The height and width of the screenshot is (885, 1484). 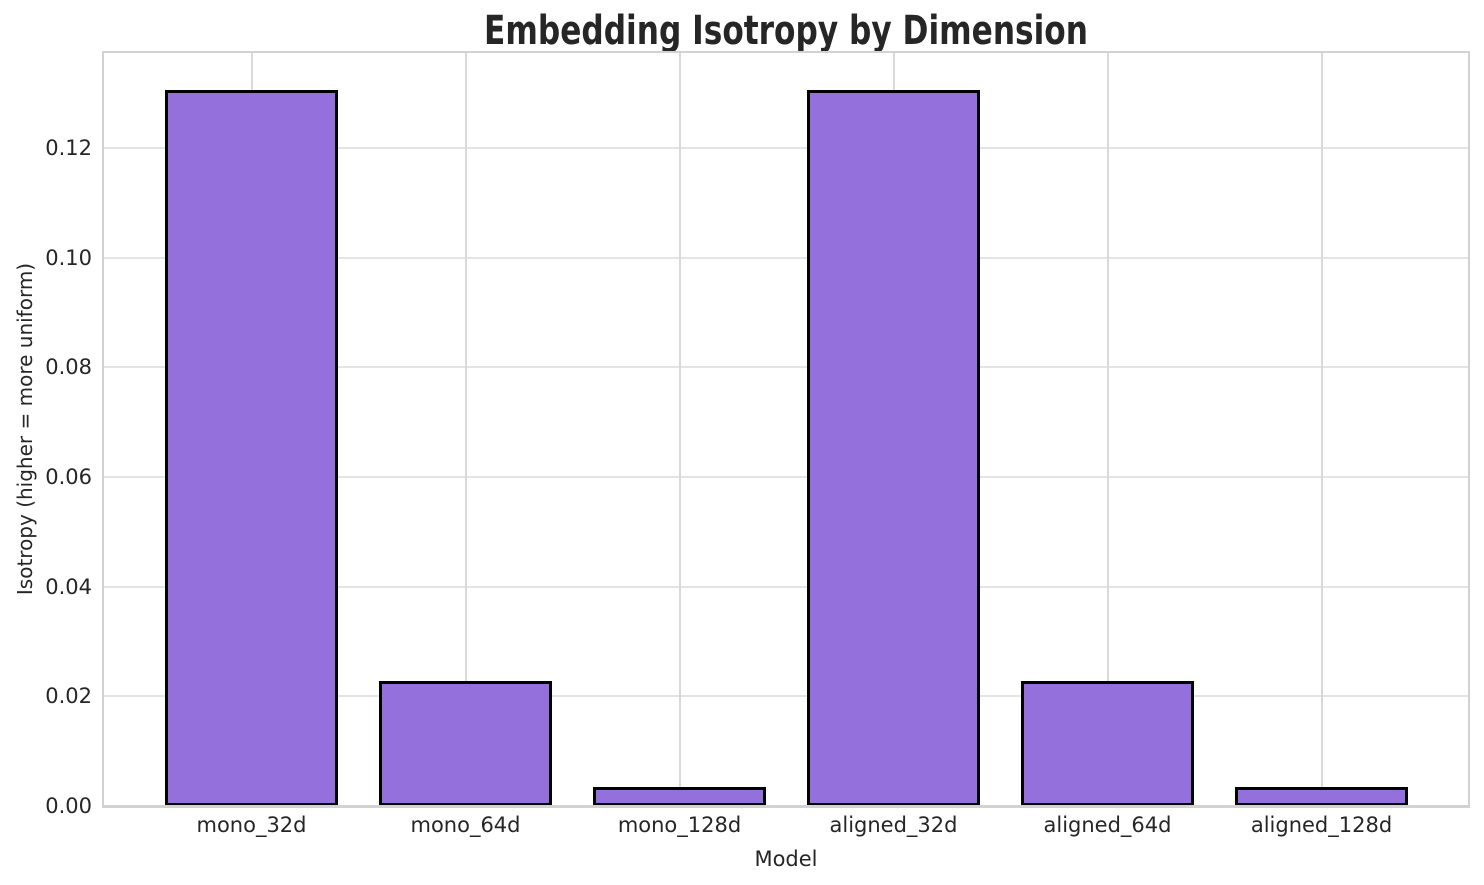 What do you see at coordinates (68, 806) in the screenshot?
I see `y-tick-label: 0.00` at bounding box center [68, 806].